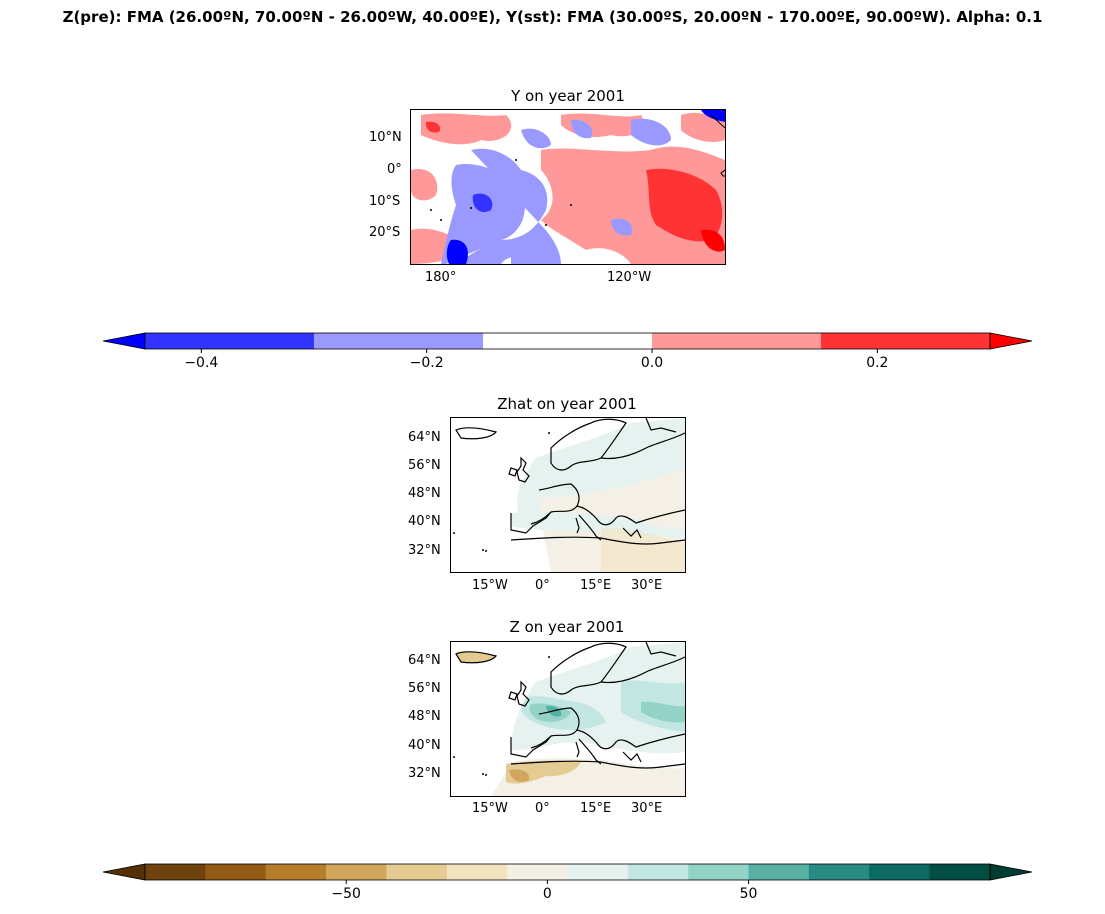 This screenshot has width=1105, height=914. Describe the element at coordinates (568, 495) in the screenshot. I see `map-zhat-precip` at that location.